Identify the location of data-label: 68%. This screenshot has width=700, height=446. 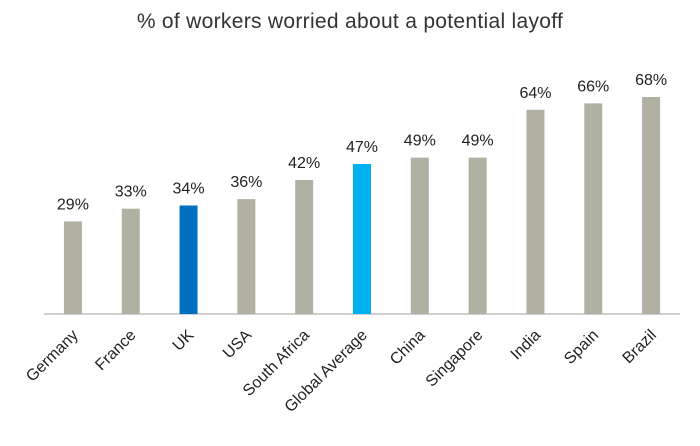
(651, 80).